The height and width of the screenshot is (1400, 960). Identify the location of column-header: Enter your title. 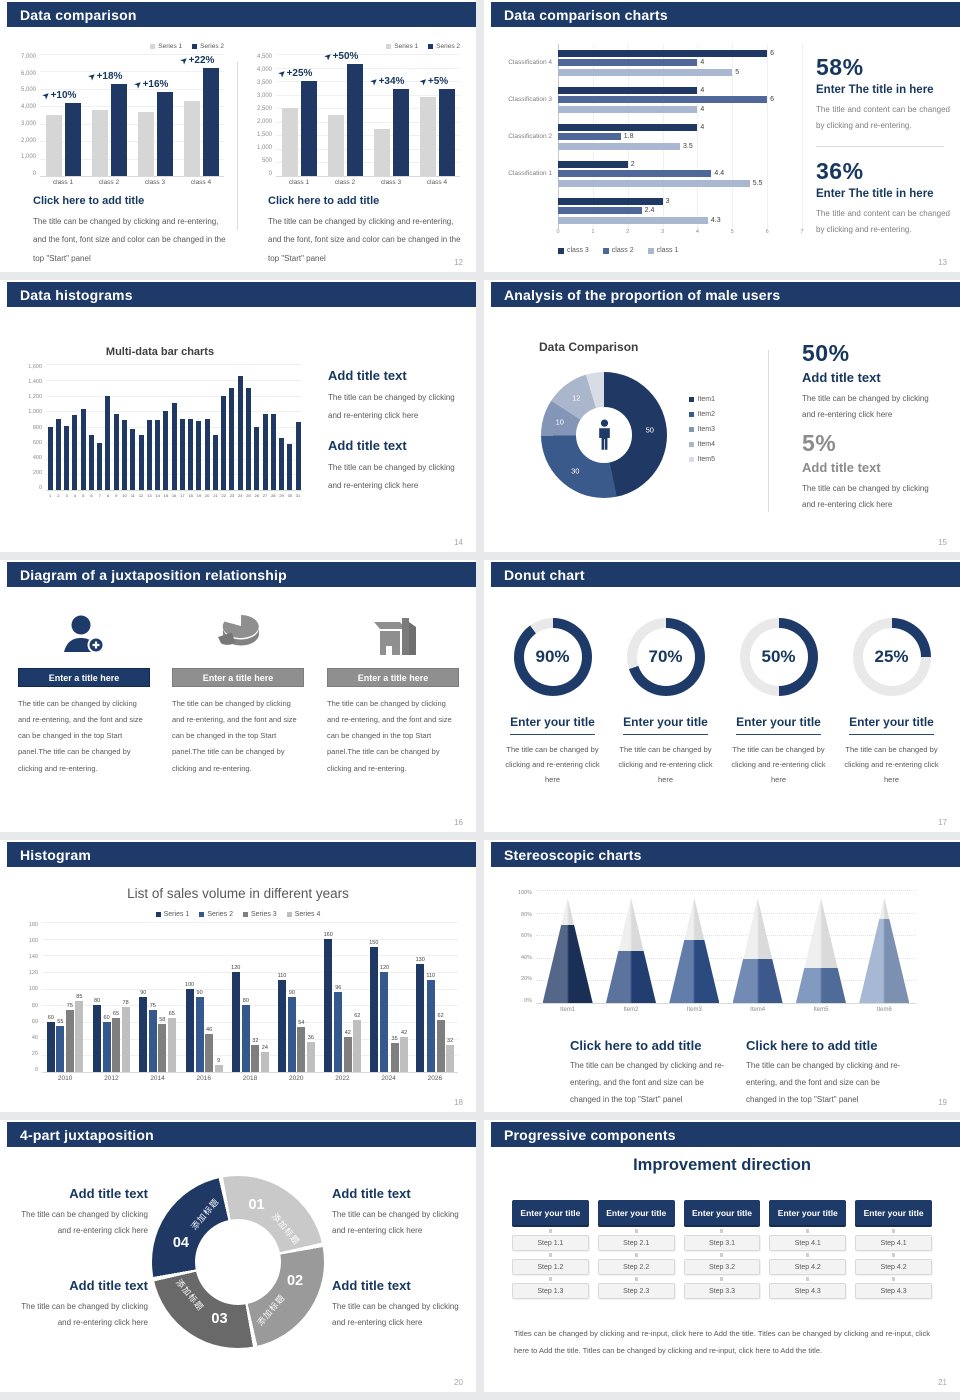
(808, 1213).